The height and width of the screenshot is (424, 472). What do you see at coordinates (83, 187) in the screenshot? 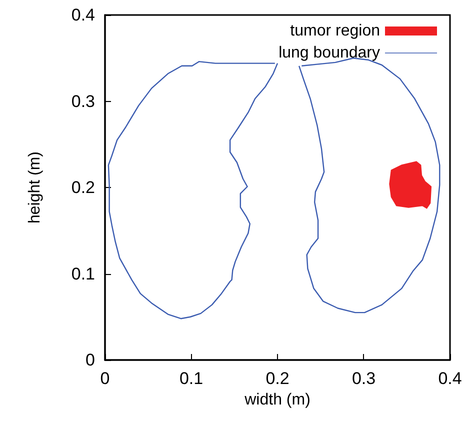
I see `y-tick-label: 0.2` at bounding box center [83, 187].